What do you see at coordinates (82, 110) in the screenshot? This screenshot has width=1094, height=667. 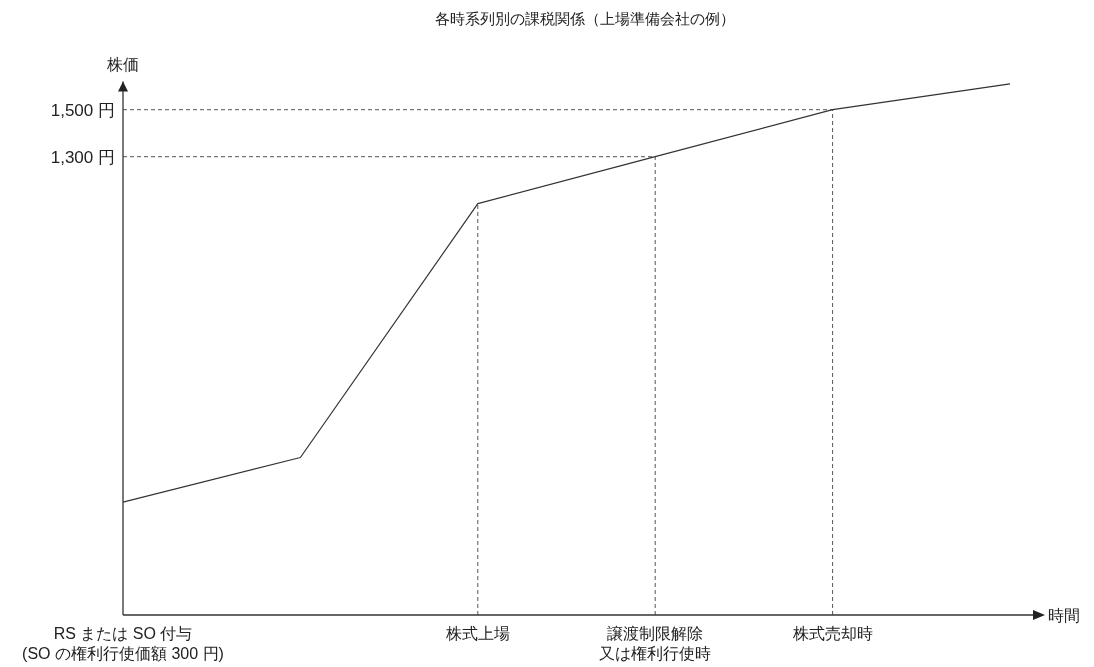 I see `y-tick-label: 1,500 円` at bounding box center [82, 110].